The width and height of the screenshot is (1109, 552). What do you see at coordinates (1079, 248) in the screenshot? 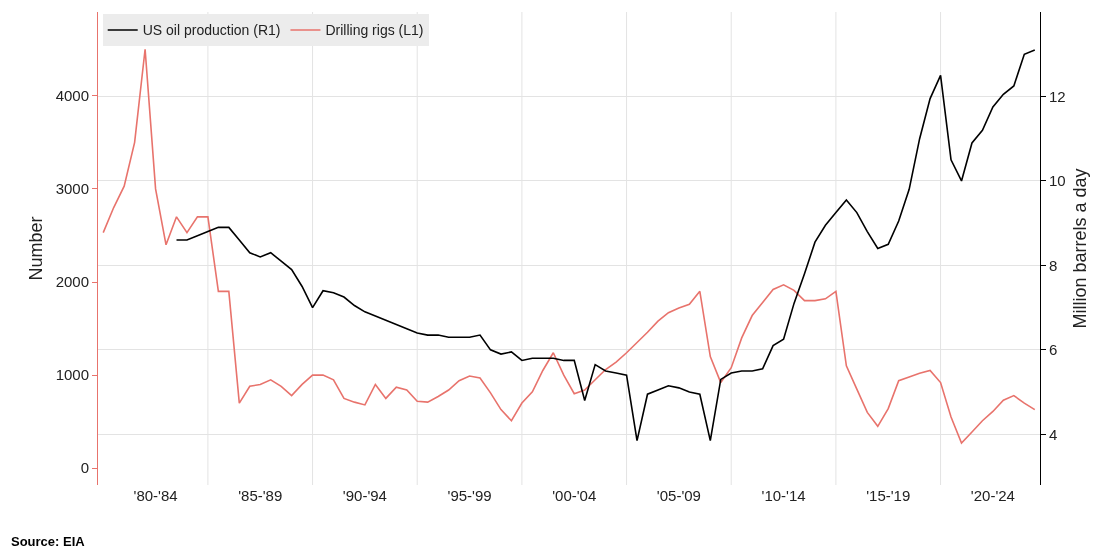
I see `y2-axis-title: Million barrels a day` at bounding box center [1079, 248].